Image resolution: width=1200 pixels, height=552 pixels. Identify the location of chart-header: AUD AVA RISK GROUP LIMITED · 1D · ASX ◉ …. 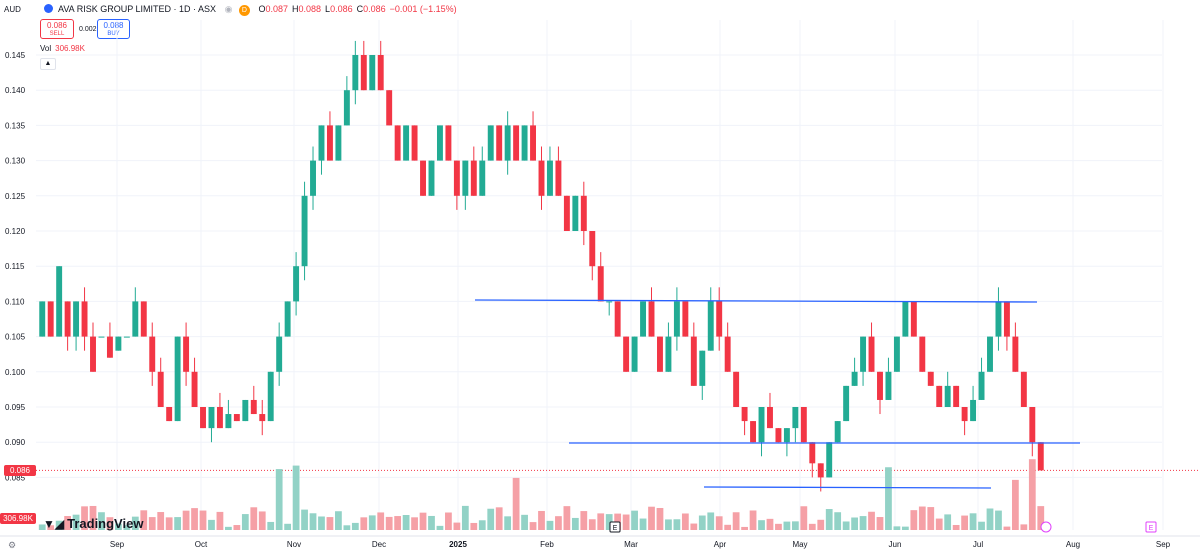
(600, 10).